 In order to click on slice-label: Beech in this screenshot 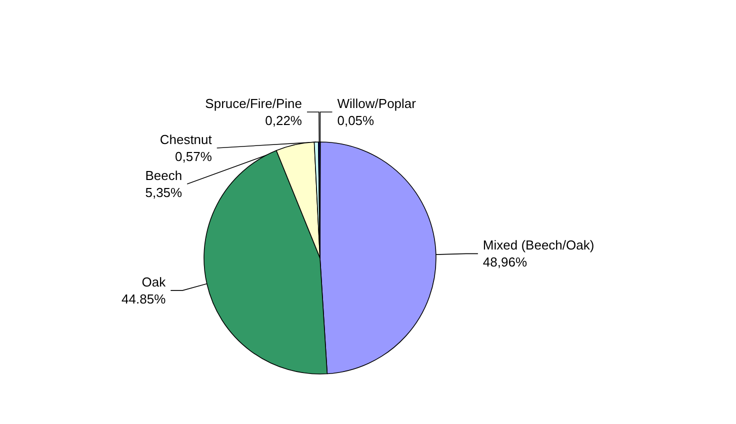, I will do `click(163, 176)`.